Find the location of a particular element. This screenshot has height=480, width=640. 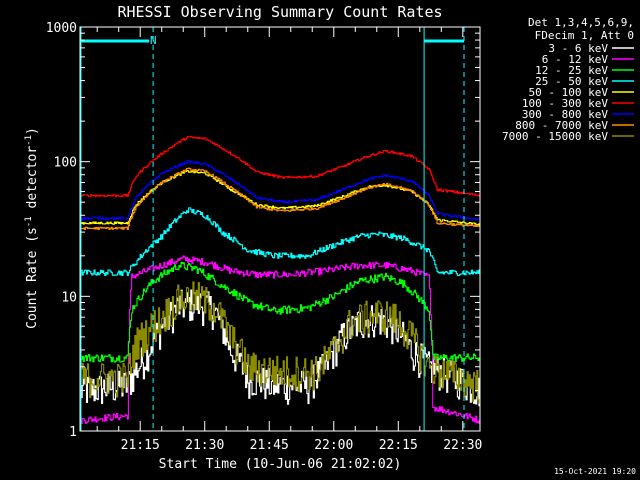

legend-header-1: FDecim 1, Att 0 is located at coordinates (584, 35).